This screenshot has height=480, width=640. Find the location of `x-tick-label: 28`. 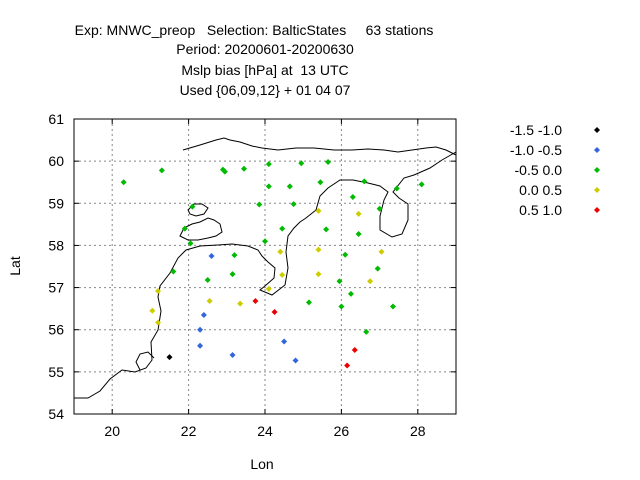

x-tick-label: 28 is located at coordinates (418, 431).